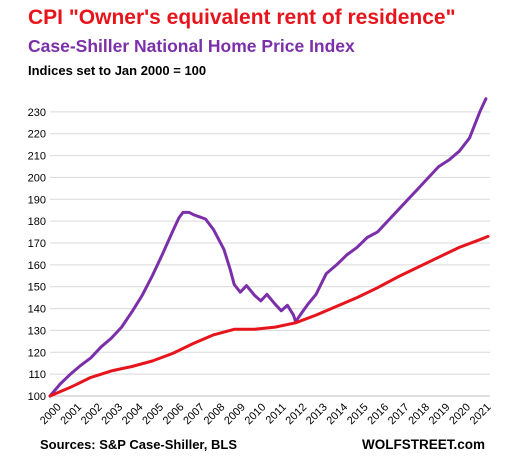 The image size is (514, 464). What do you see at coordinates (117, 70) in the screenshot?
I see `index-note: Indices set to Jan 2000 = 100` at bounding box center [117, 70].